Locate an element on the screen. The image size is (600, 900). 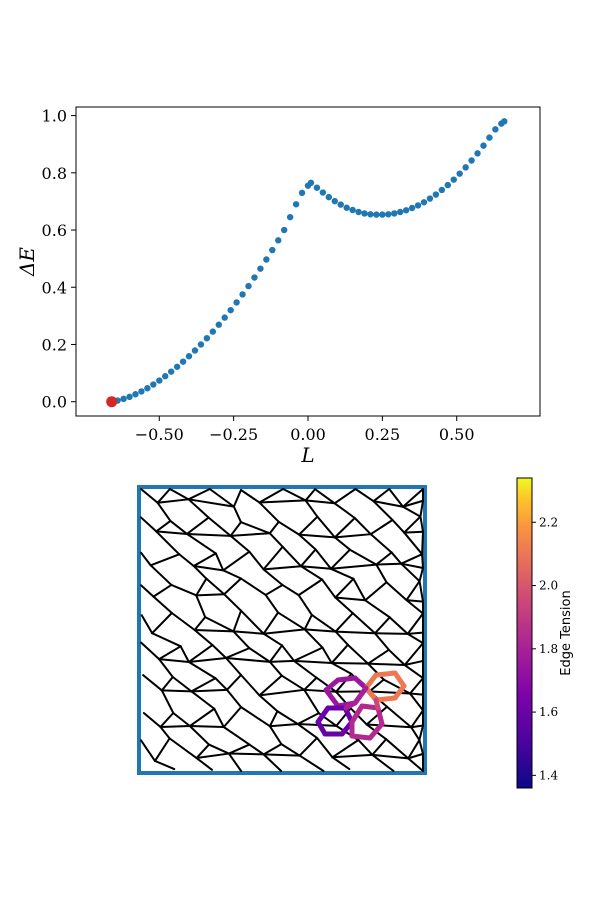
tension-edges is located at coordinates (361, 705).